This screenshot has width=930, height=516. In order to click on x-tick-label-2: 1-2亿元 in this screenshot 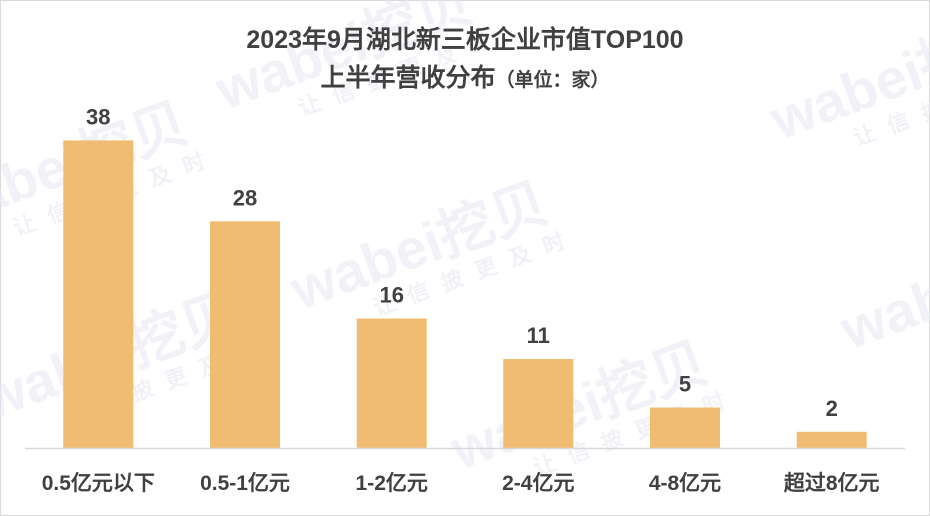, I will do `click(392, 483)`.